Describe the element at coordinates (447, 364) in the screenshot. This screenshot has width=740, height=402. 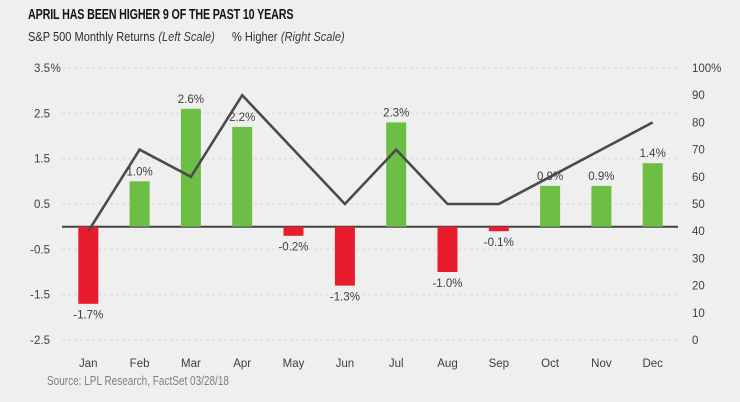
I see `month-label-aug: Aug` at that location.